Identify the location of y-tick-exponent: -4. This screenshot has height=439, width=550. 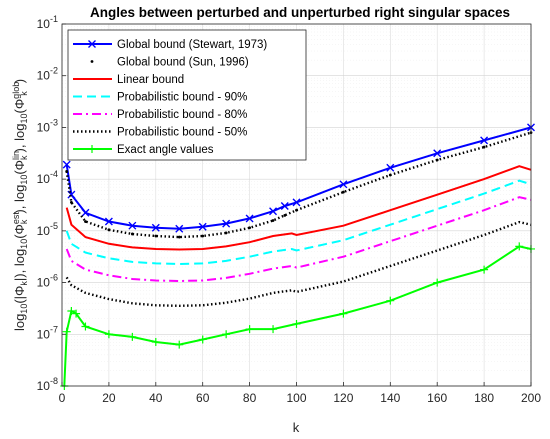
(54, 174).